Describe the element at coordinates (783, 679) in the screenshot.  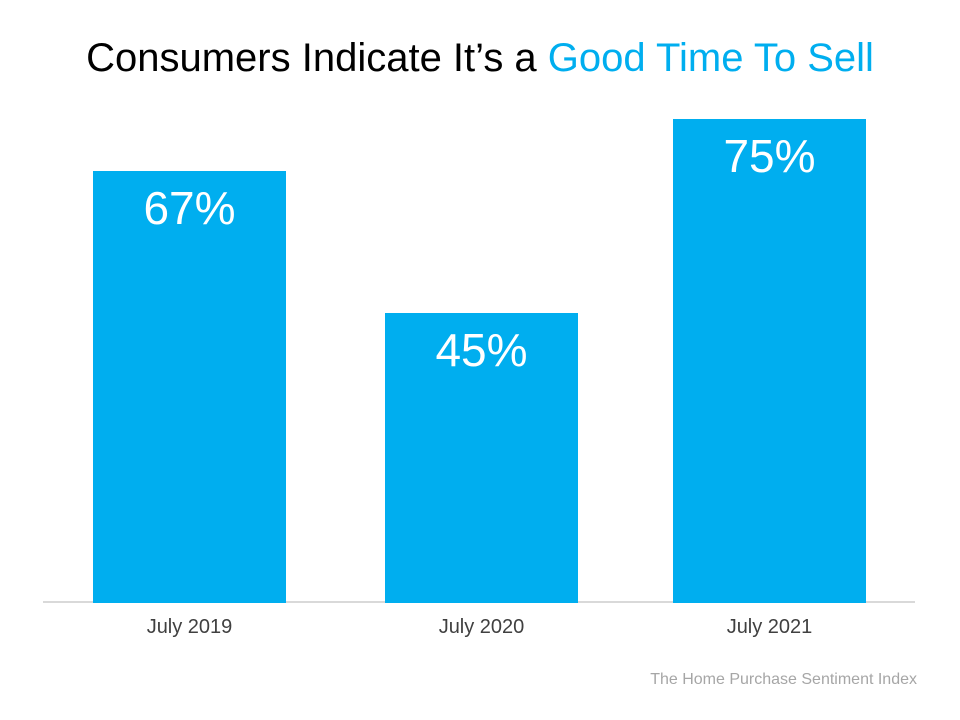
I see `source-caption: The Home Purchase Sentiment Index` at that location.